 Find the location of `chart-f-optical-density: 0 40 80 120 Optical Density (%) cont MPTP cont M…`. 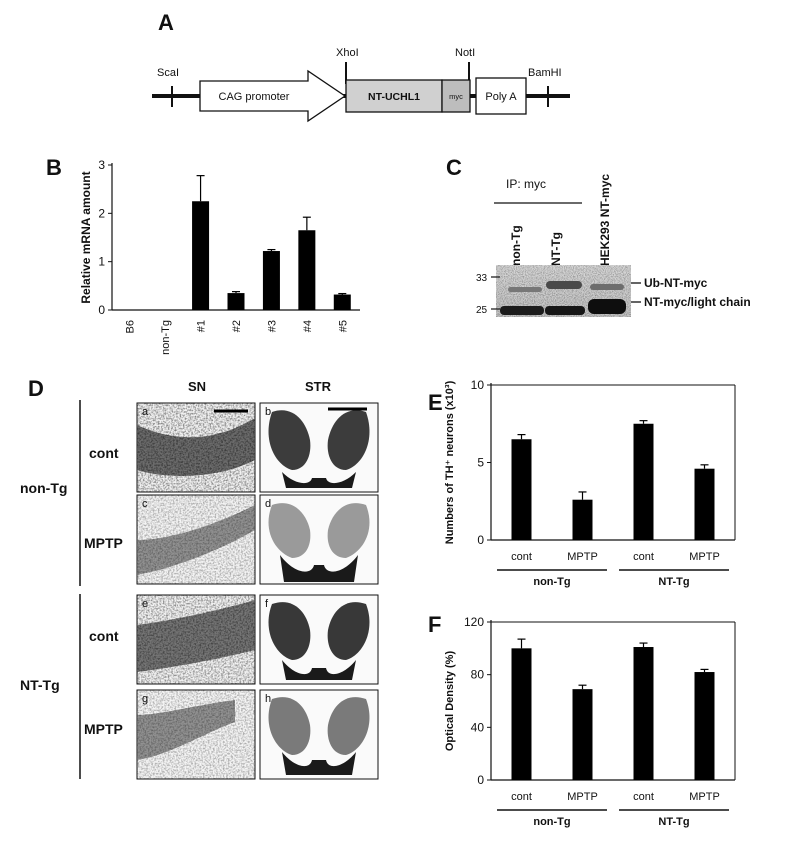

chart-f-optical-density: 0 40 80 120 Optical Density (%) cont MPTP cont M… is located at coordinates (590, 721).